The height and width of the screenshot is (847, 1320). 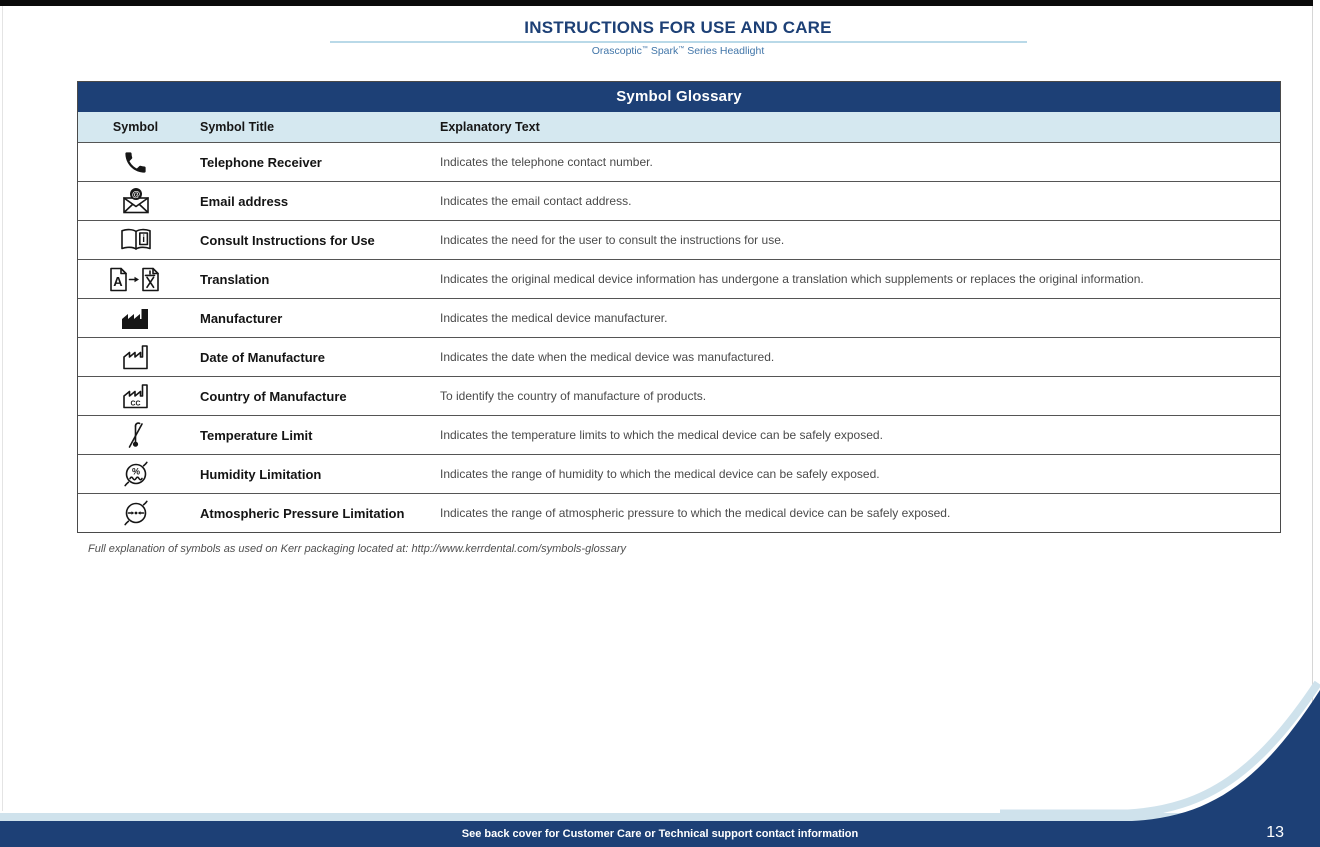 I want to click on table-column-headers: Symbol Symbol Title Explanatory Text, so click(x=679, y=127).